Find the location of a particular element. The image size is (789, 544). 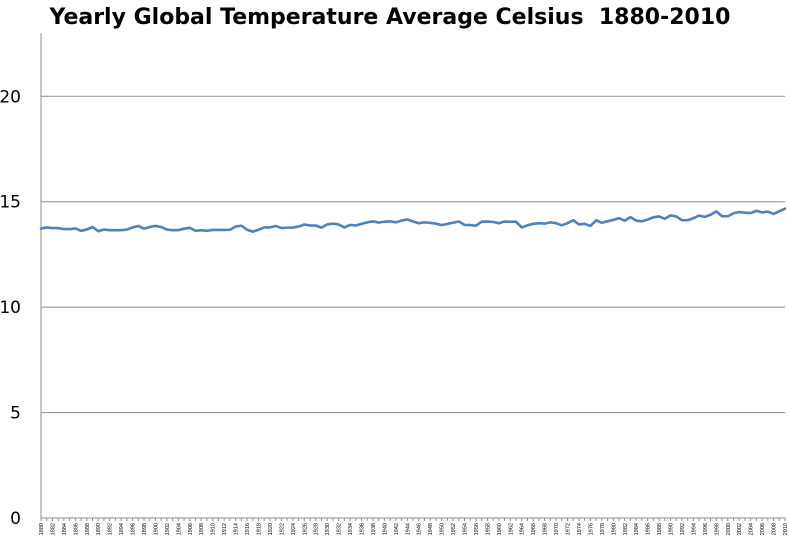

y-tick-label: 0 is located at coordinates (15, 519).